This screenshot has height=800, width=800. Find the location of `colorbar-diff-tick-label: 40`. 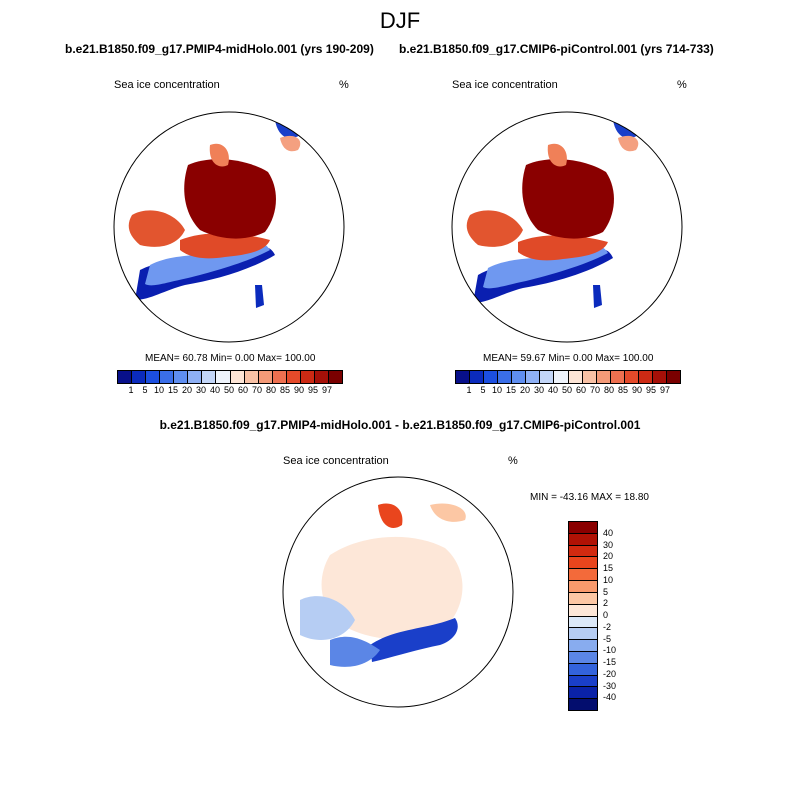

colorbar-diff-tick-label: 40 is located at coordinates (608, 532).